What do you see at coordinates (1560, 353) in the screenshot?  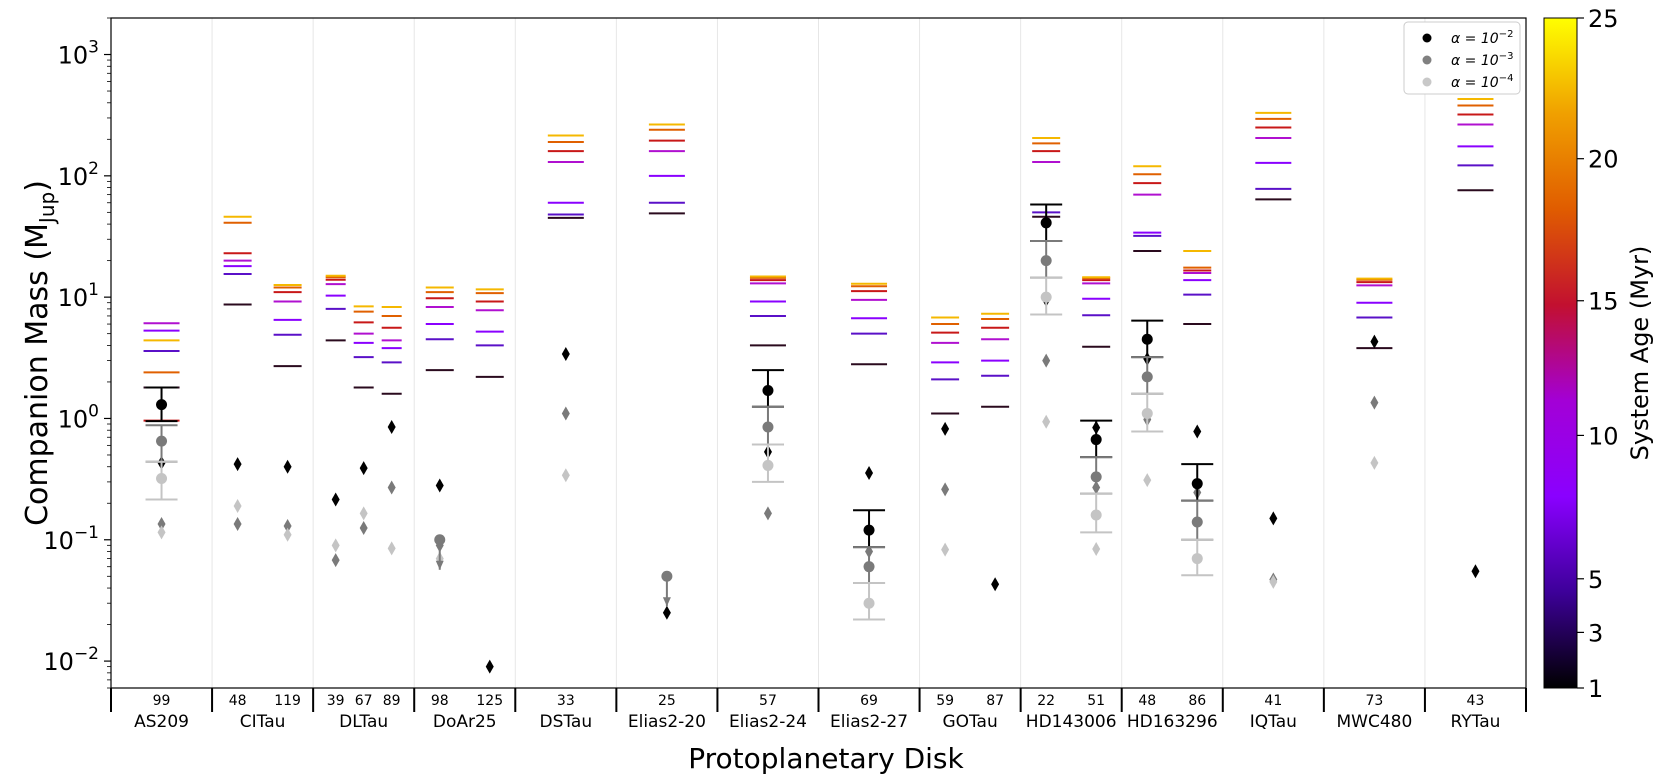 I see `colorbar-bar` at bounding box center [1560, 353].